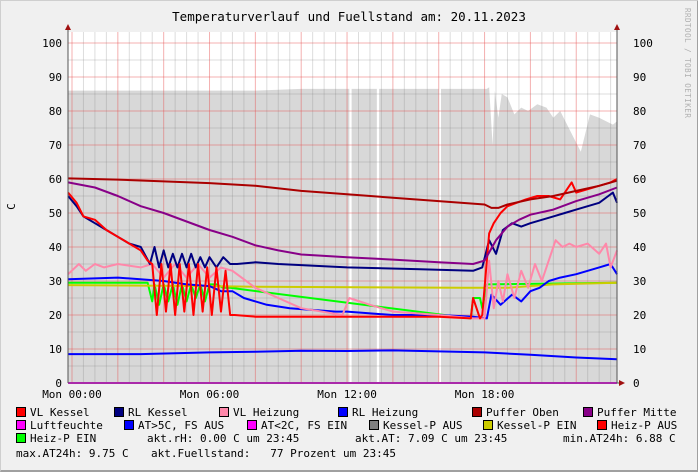 The image size is (698, 472). I want to click on legend-label: AT<2C, FS EIN, so click(304, 425).